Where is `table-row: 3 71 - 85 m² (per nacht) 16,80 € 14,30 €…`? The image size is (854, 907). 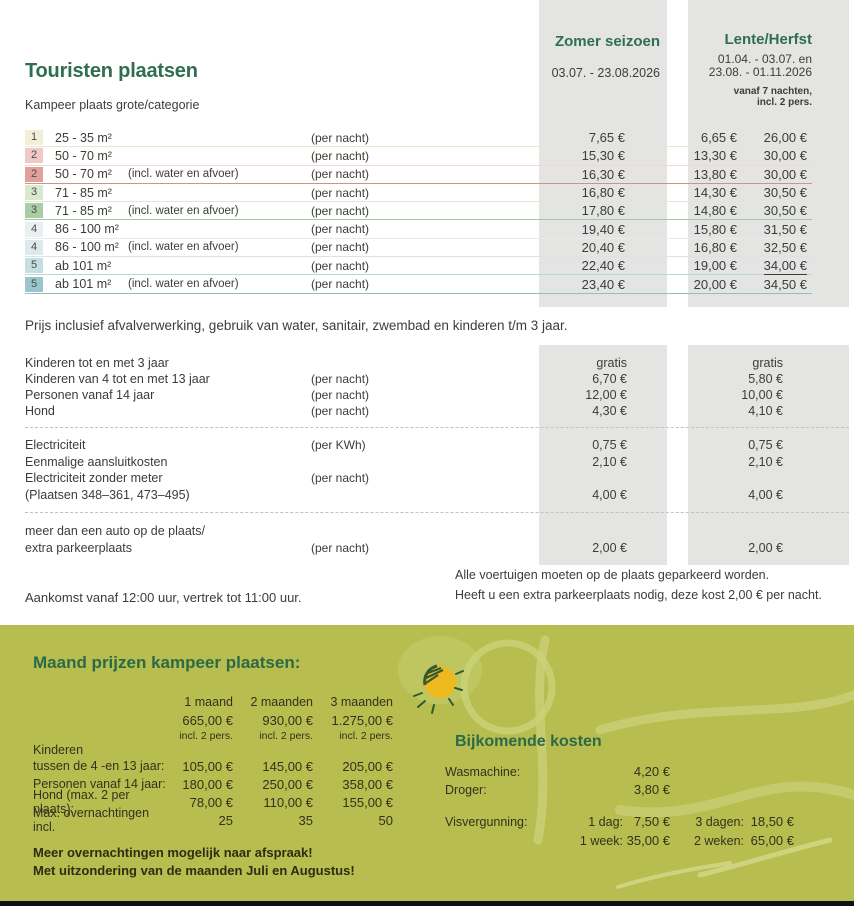
table-row: 3 71 - 85 m² (per nacht) 16,80 € 14,30 €… is located at coordinates (418, 193).